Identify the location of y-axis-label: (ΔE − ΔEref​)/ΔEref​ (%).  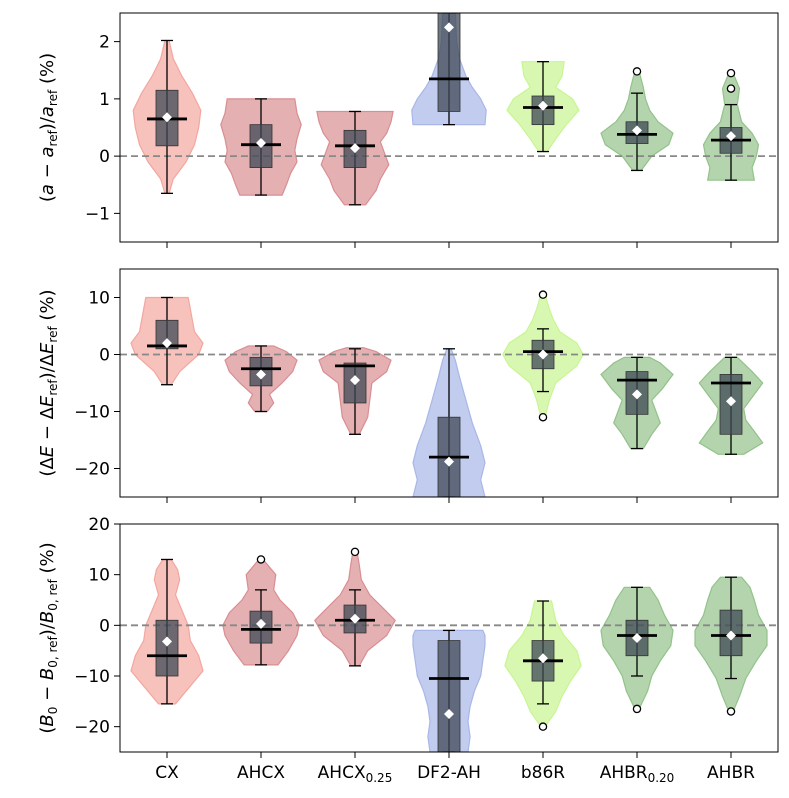
(48, 382).